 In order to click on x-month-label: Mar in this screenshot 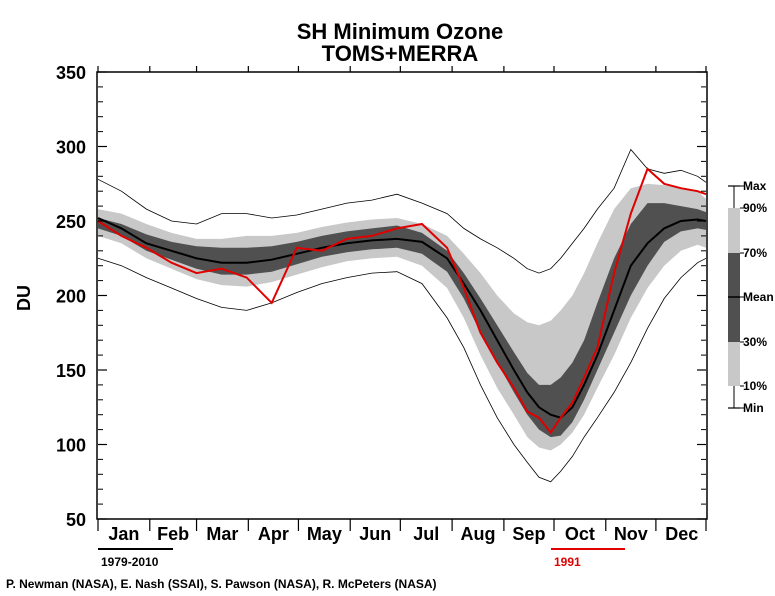, I will do `click(222, 534)`.